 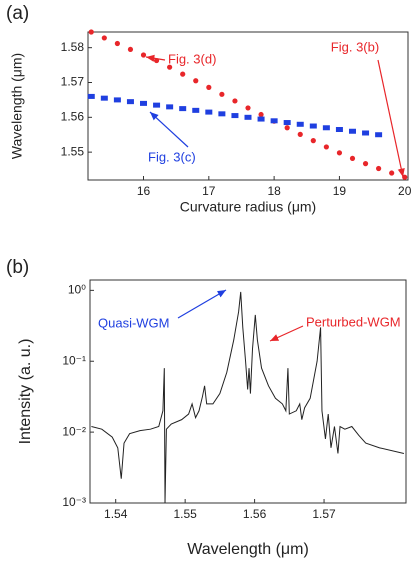 I want to click on y-tick-label: 1.58, so click(x=73, y=47).